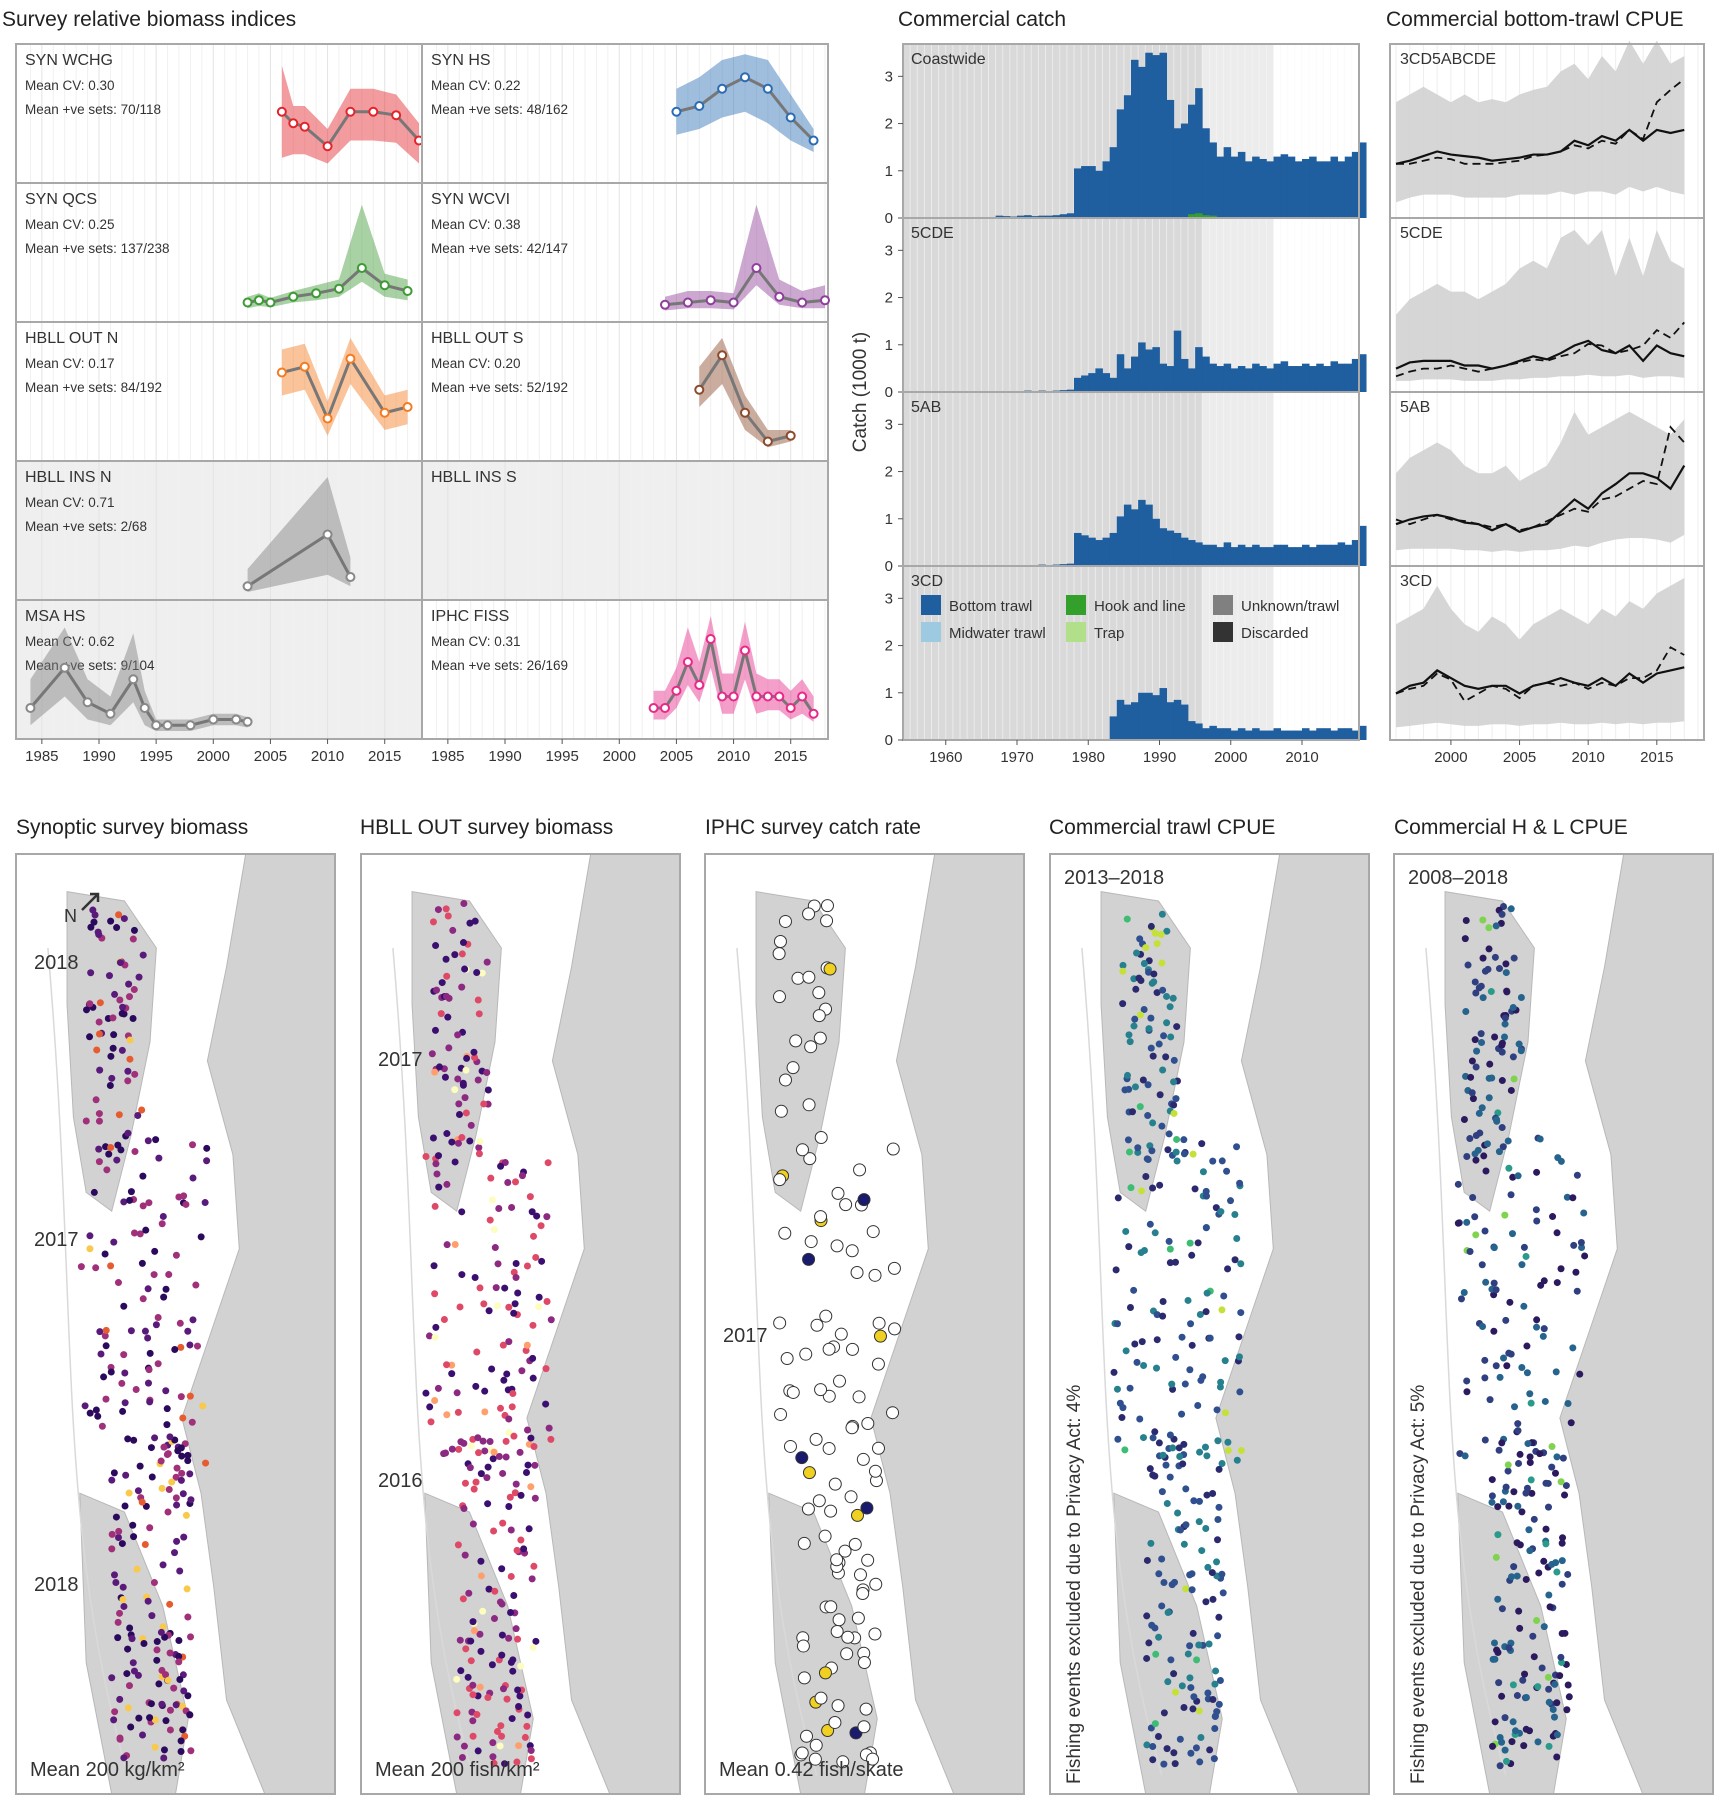  Describe the element at coordinates (70, 502) in the screenshot. I see `survey-cv: Mean CV: 0.71` at that location.